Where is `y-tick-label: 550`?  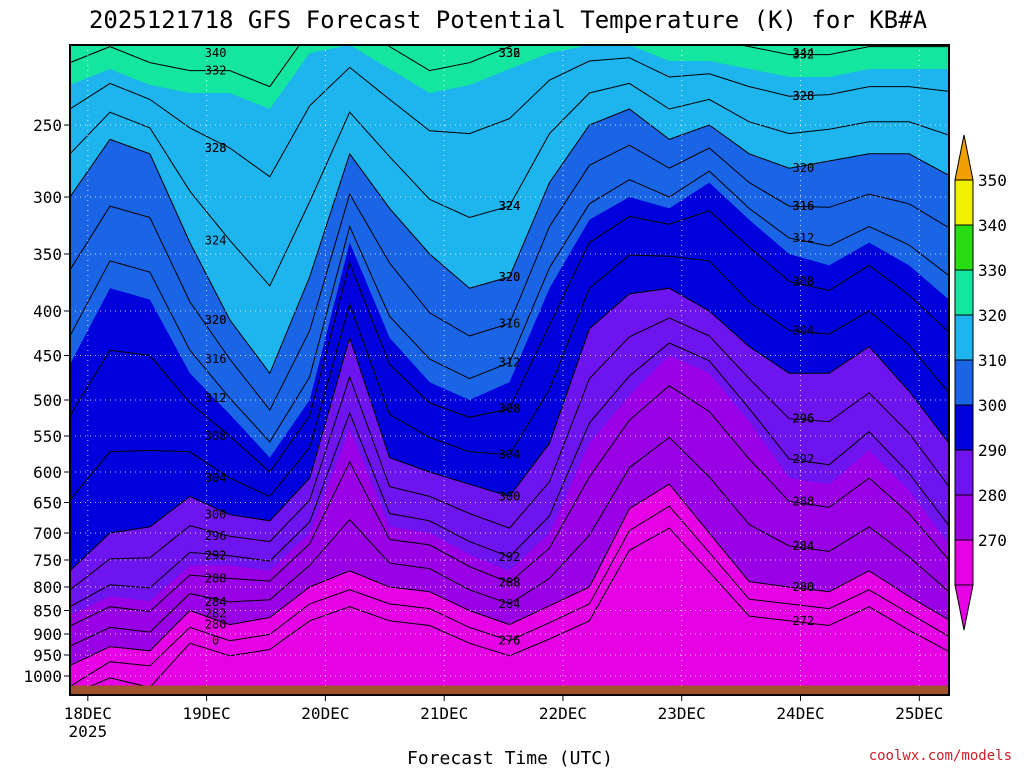 y-tick-label: 550 is located at coordinates (47, 436).